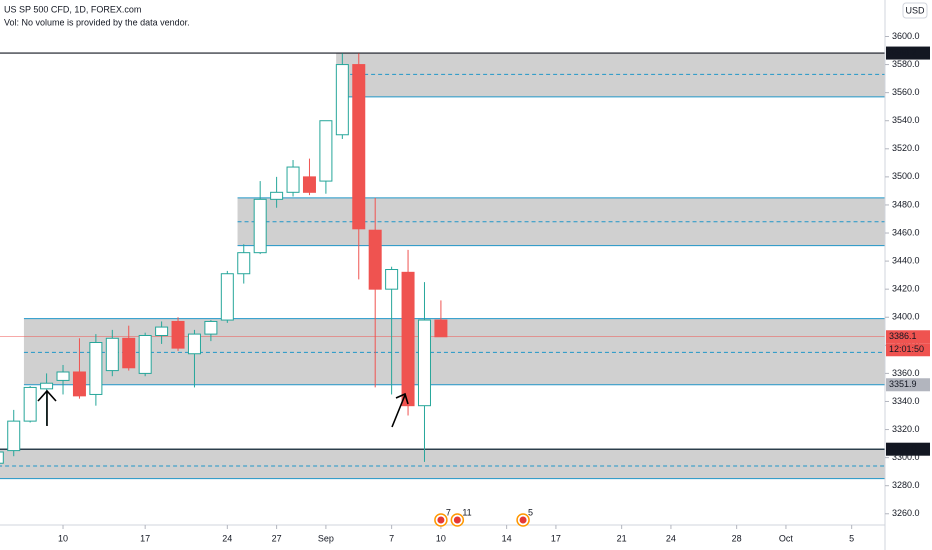 The width and height of the screenshot is (932, 550). I want to click on countdown: 12:01:50, so click(906, 349).